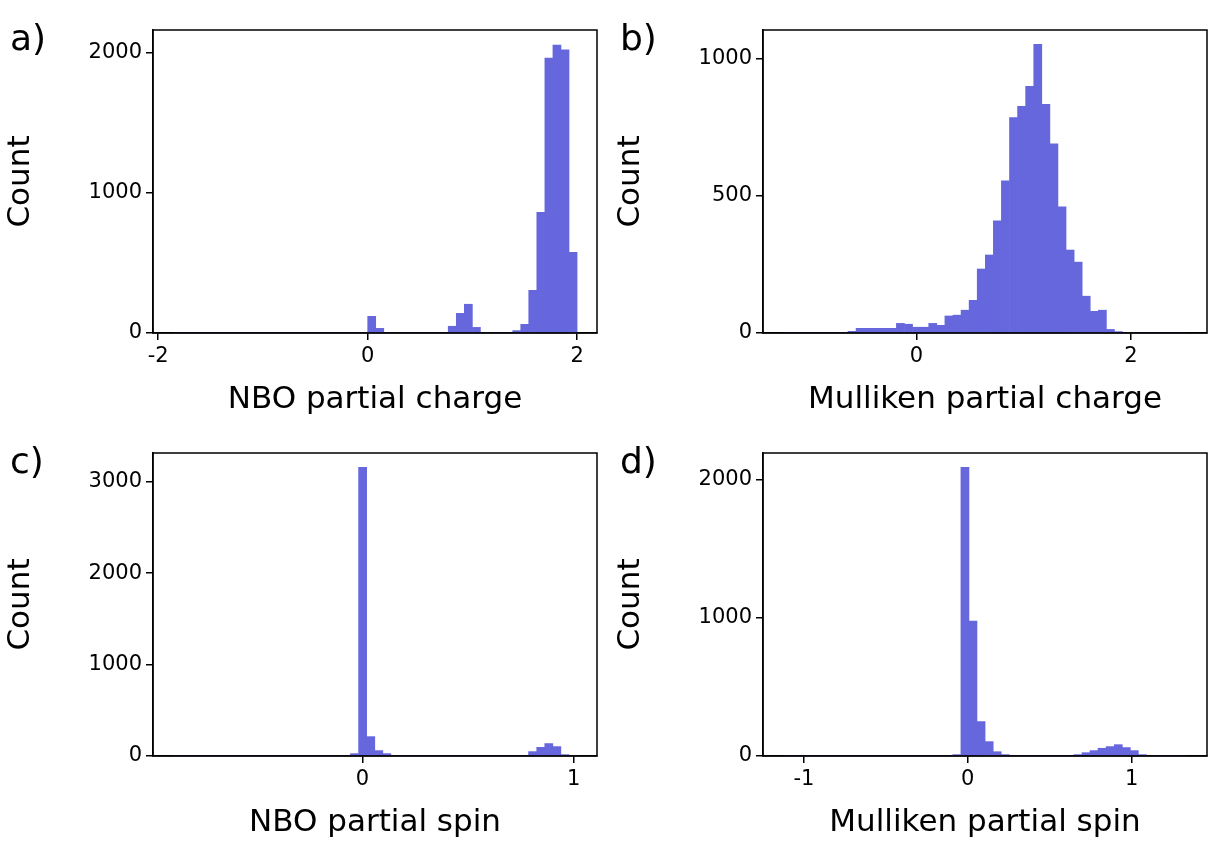 The width and height of the screenshot is (1211, 846). I want to click on x-axis-title: NBO partial charge, so click(375, 397).